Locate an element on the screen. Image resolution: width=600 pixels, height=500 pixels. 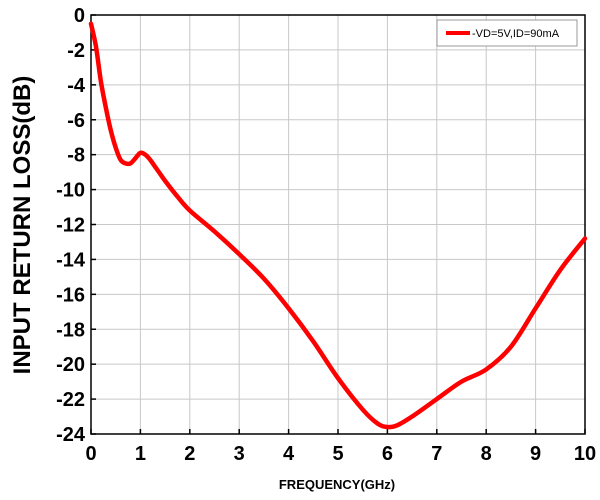
y-tick-label: -20 is located at coordinates (70, 365).